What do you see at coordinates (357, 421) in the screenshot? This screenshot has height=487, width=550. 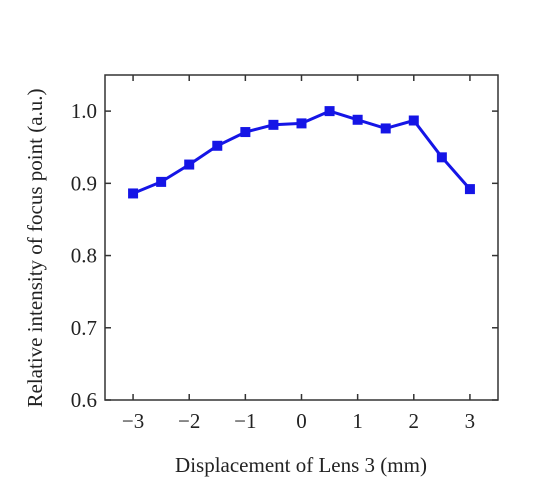 I see `x-tick-label: 1` at bounding box center [357, 421].